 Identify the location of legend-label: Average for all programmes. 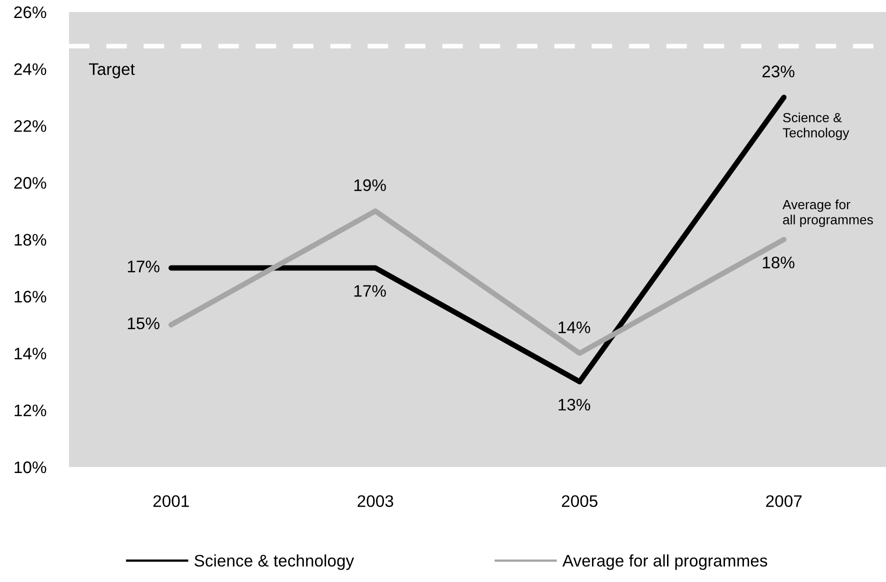
(665, 562).